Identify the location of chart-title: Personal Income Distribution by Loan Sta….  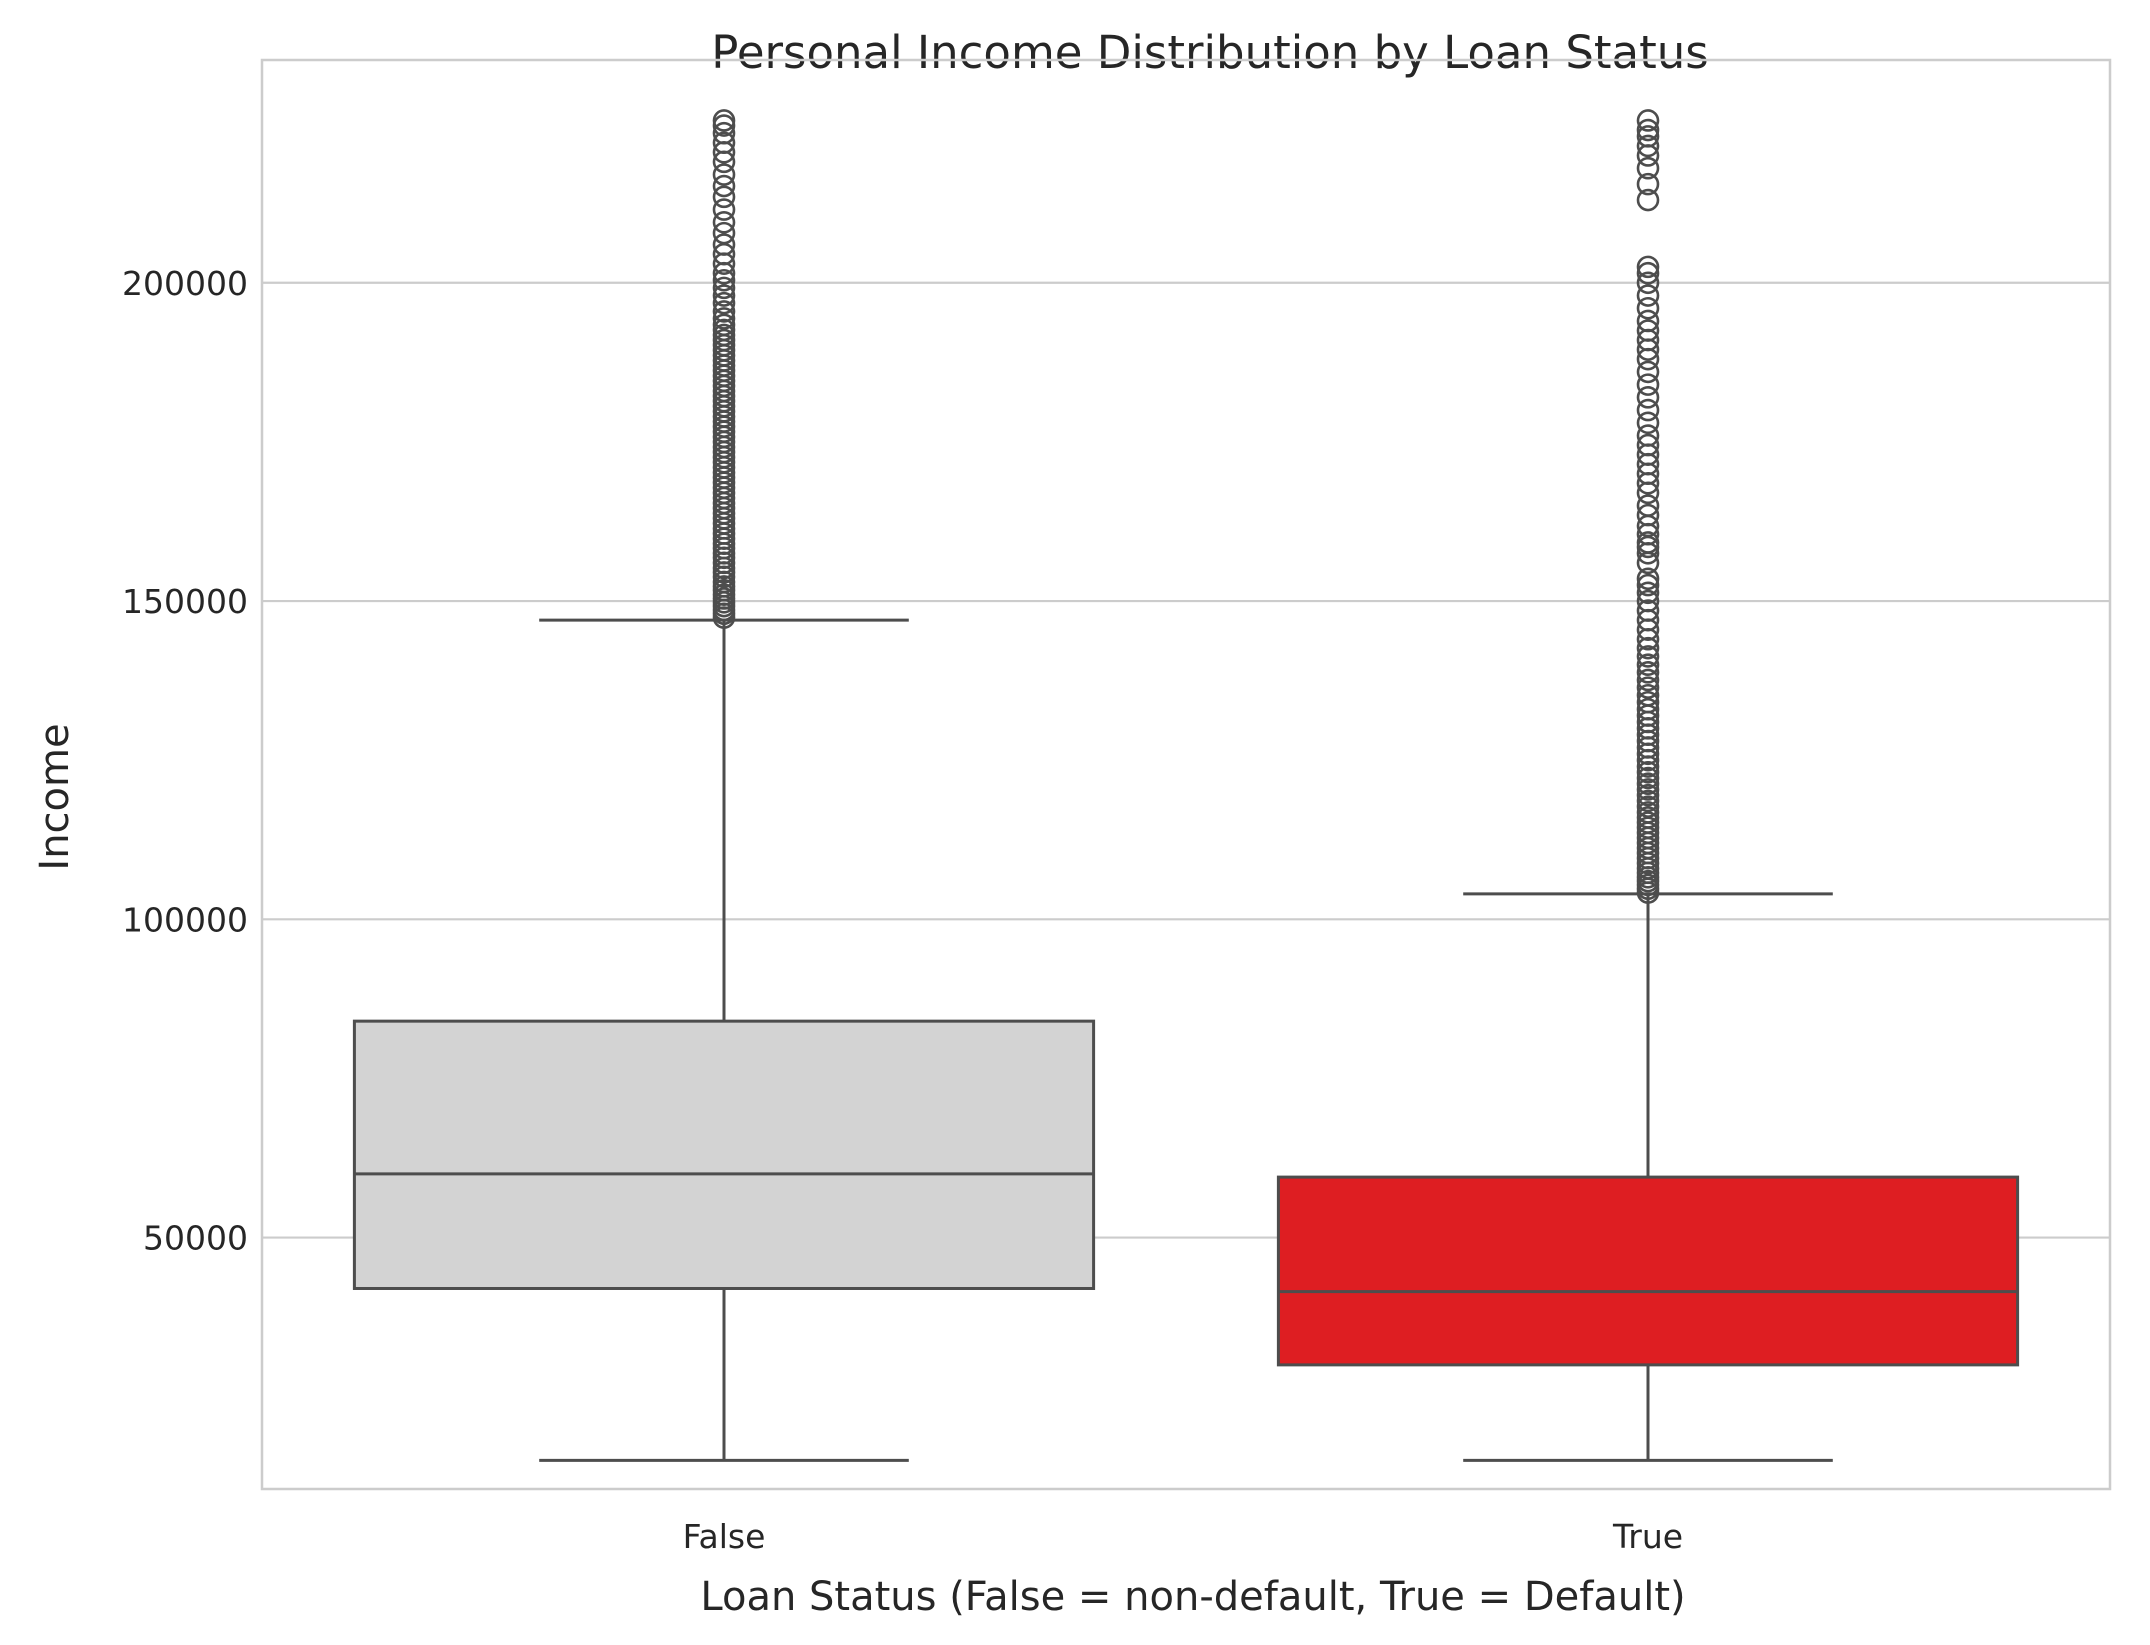
(1209, 52).